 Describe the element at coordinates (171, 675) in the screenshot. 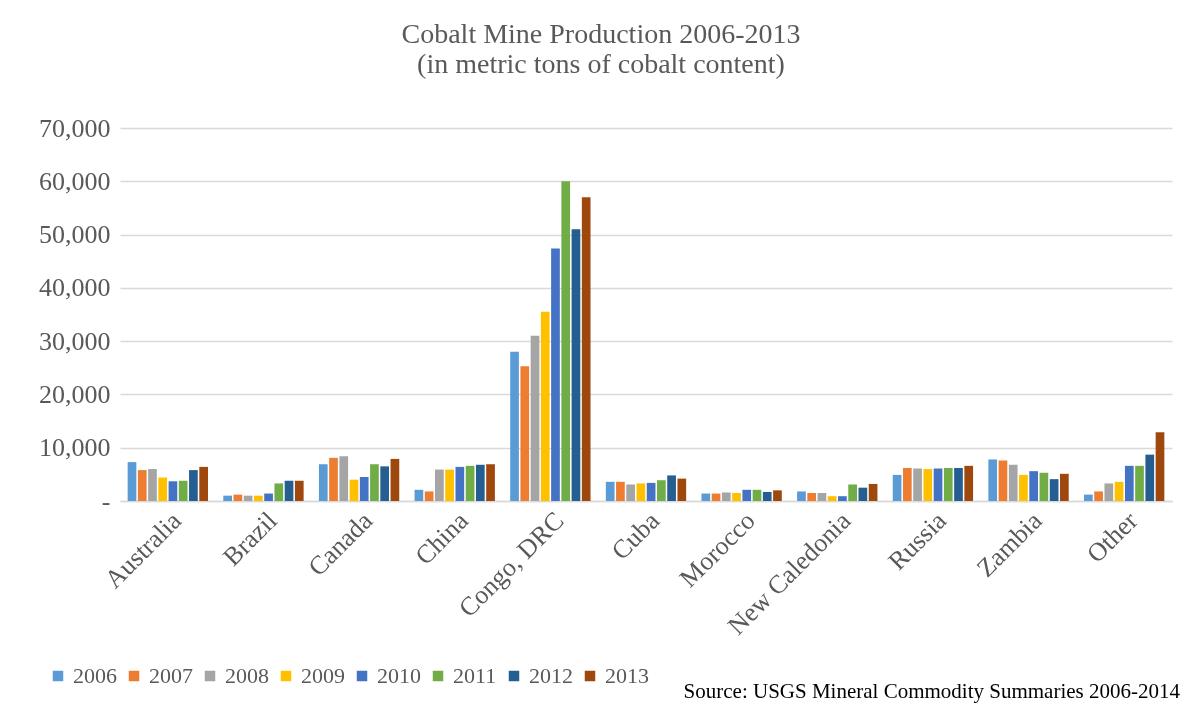

I see `legend-label: 2007` at that location.